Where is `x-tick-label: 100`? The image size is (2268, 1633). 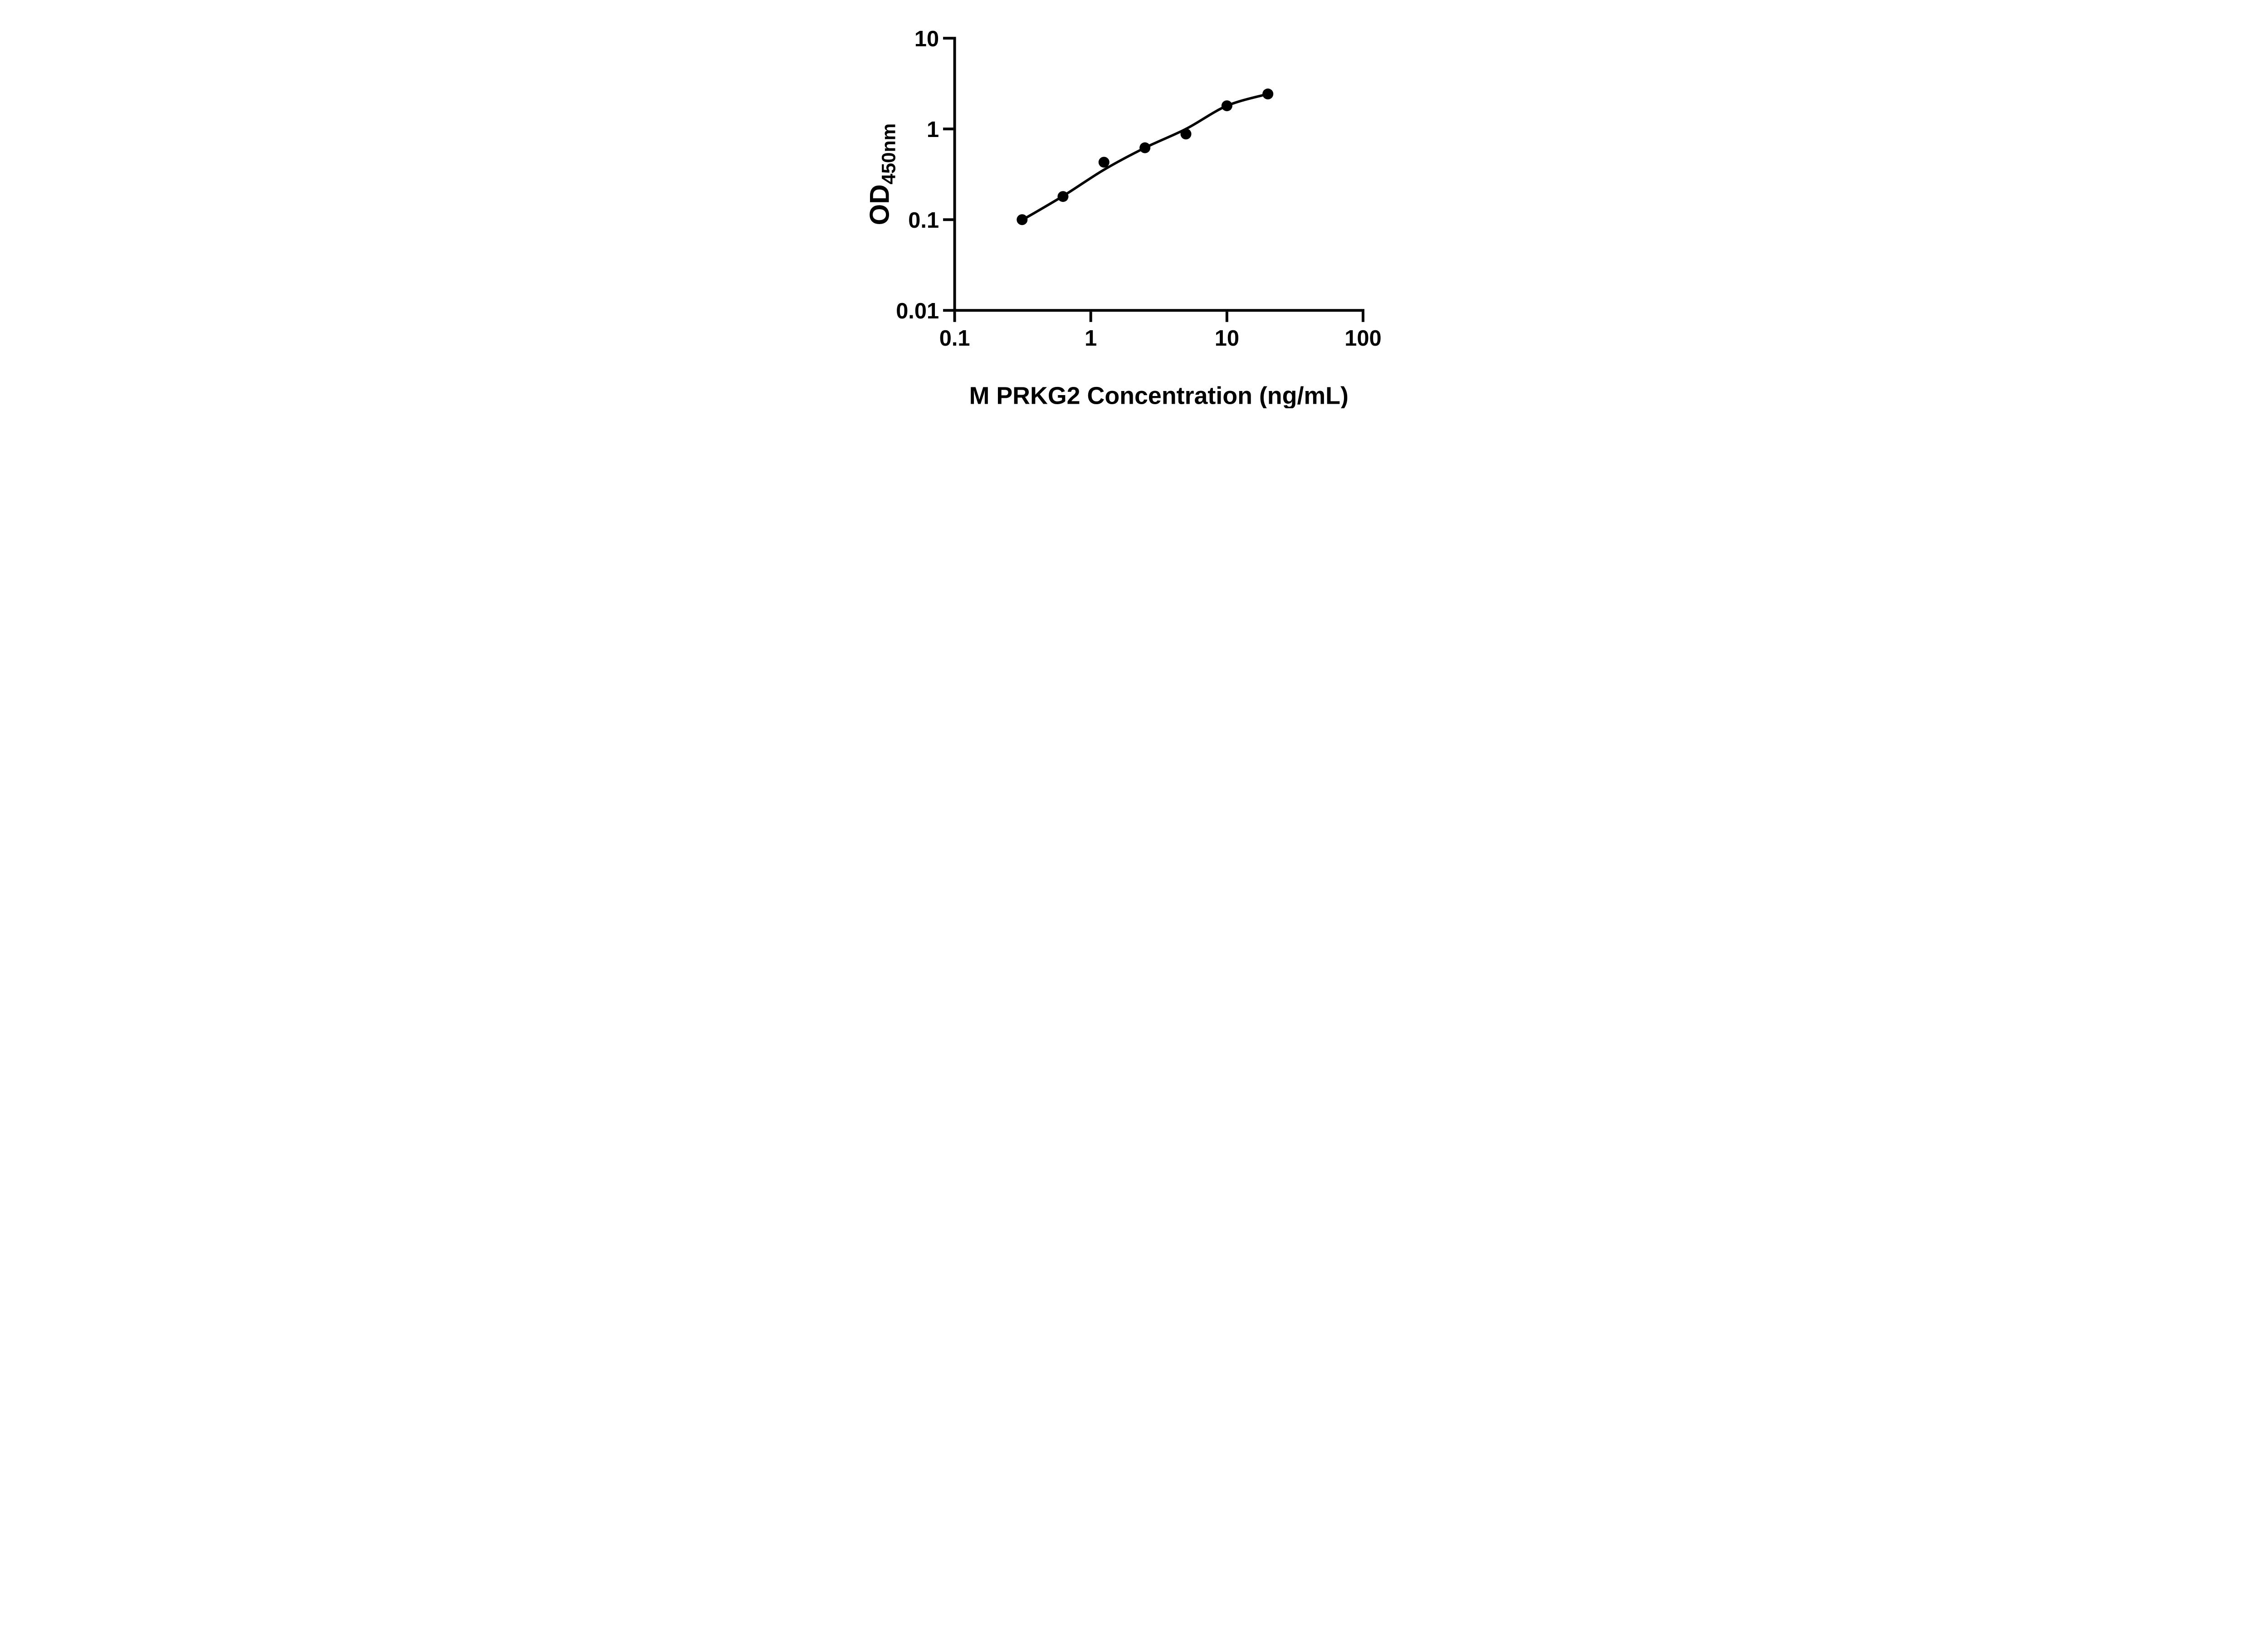 x-tick-label: 100 is located at coordinates (1363, 338).